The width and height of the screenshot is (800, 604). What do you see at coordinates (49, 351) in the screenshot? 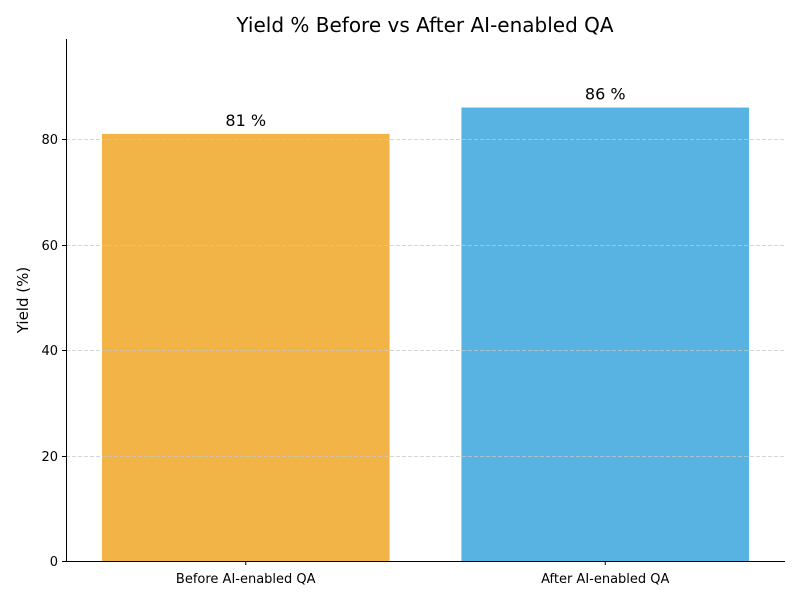
I see `y-tick-label: 40` at bounding box center [49, 351].